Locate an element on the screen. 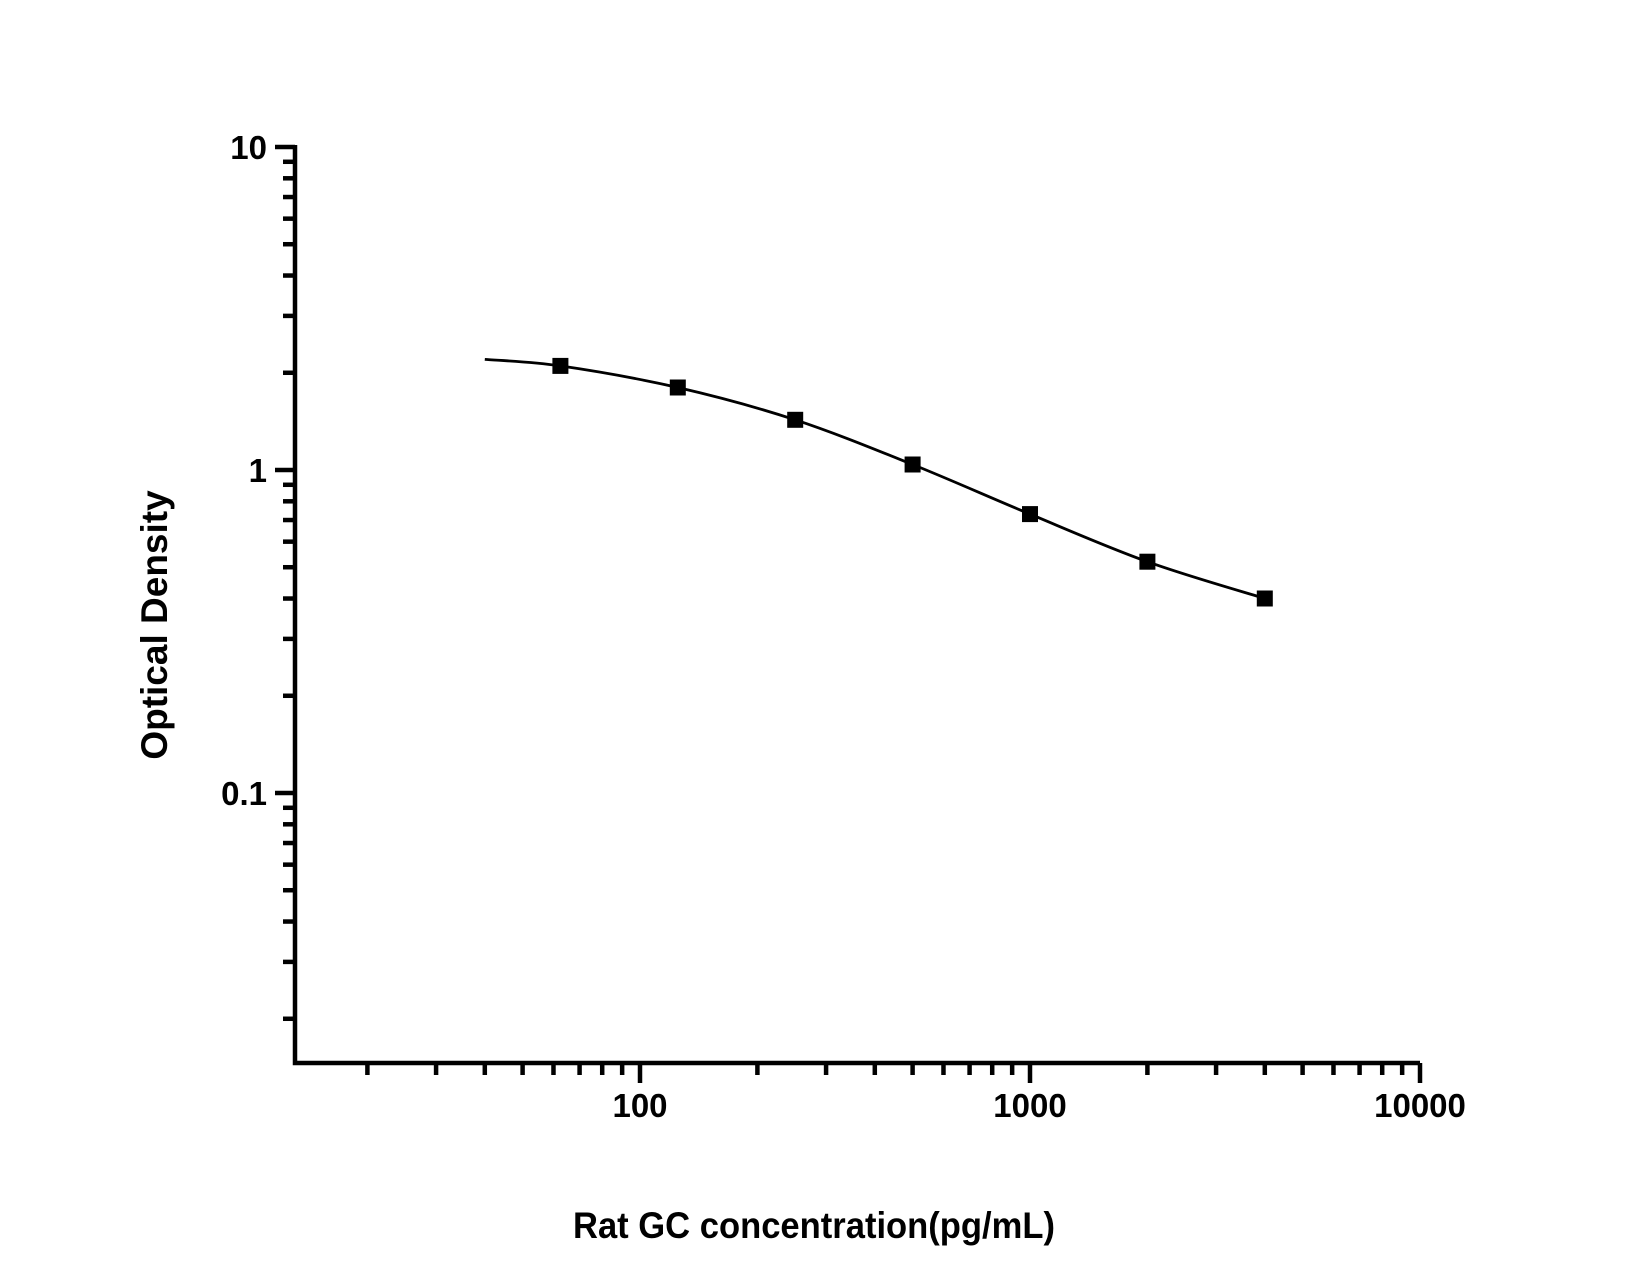  x-tick-label: 1000 is located at coordinates (1029, 1105).